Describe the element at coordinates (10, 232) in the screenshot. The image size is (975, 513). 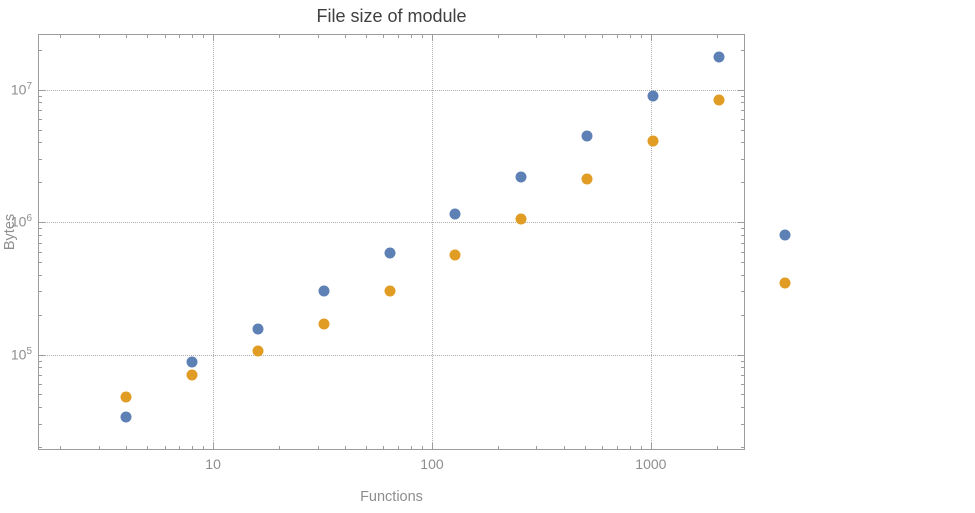
I see `y-axis-label: Bytes` at that location.